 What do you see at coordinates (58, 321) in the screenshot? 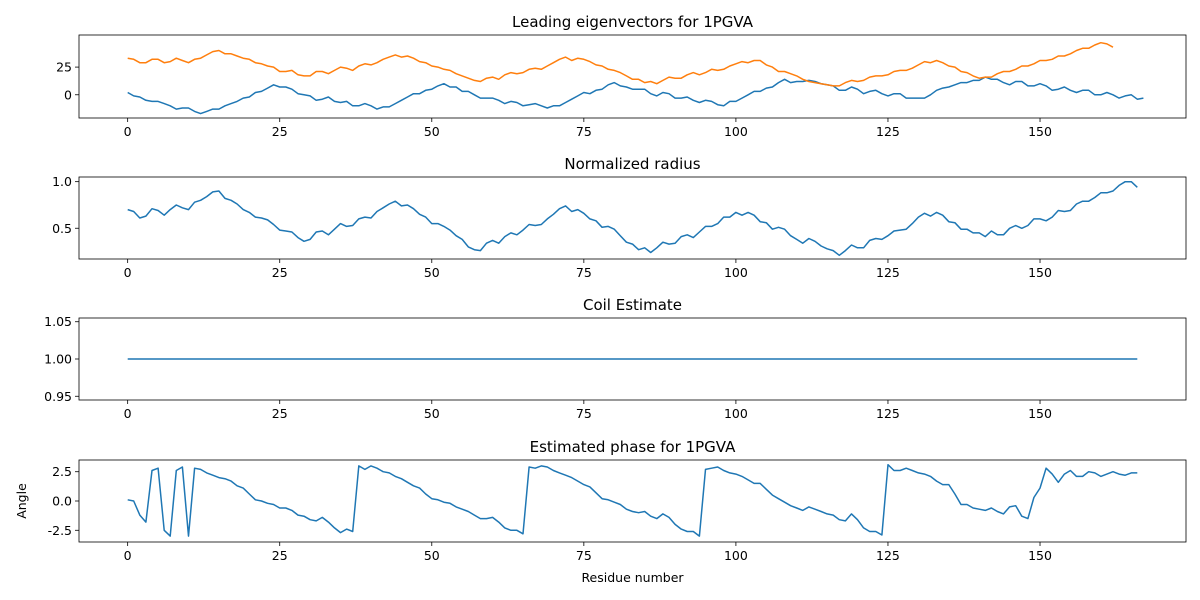
I see `y-tick-label: 1.05` at bounding box center [58, 321].